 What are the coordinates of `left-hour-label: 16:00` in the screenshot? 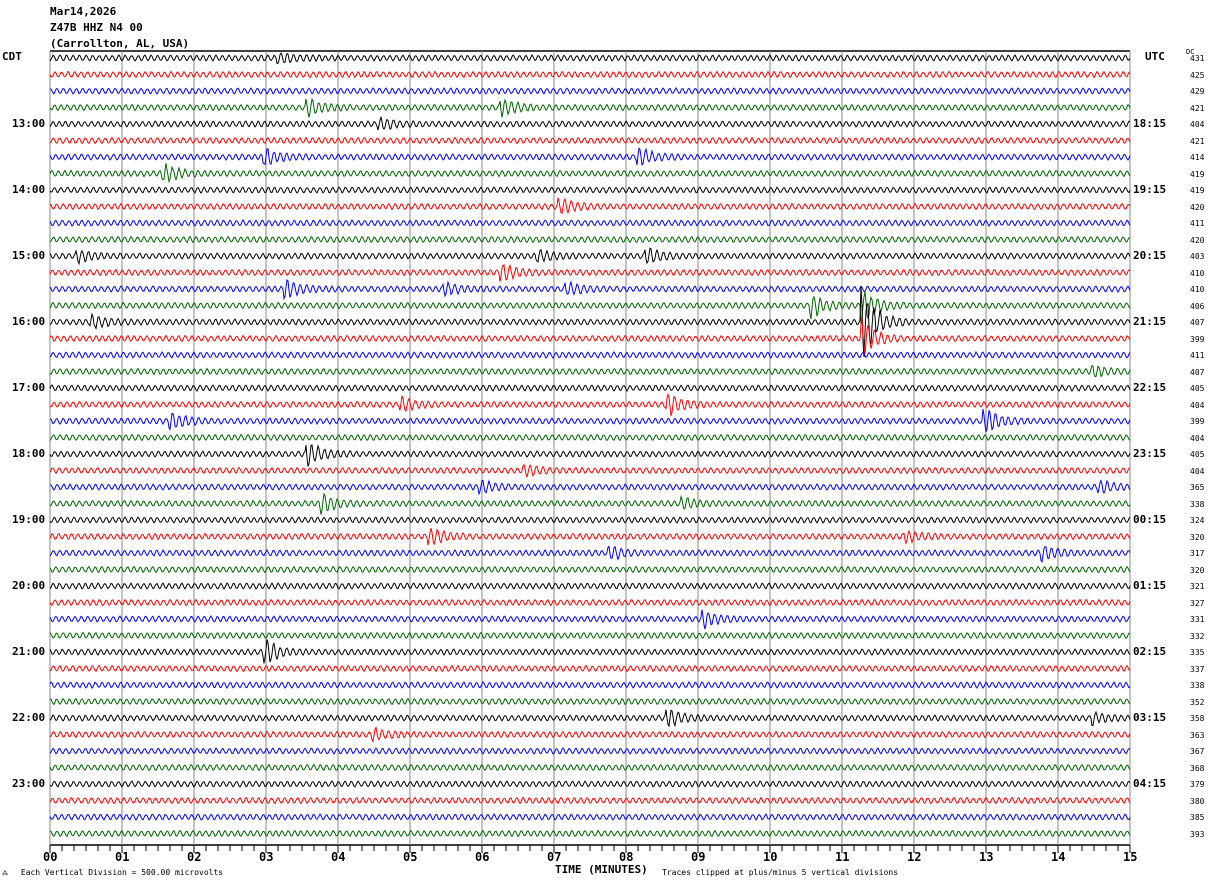 It's located at (29, 321).